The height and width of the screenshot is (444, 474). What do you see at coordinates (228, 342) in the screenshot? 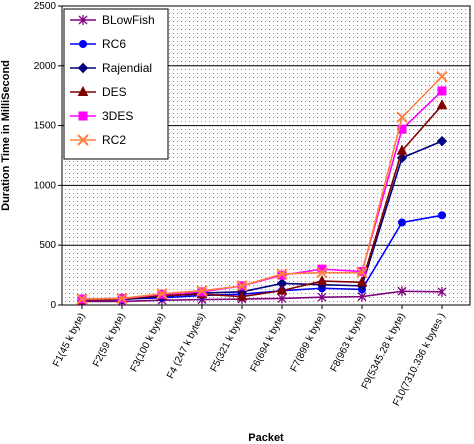
I see `x-tick-label: F5(321 k byte)` at bounding box center [228, 342].